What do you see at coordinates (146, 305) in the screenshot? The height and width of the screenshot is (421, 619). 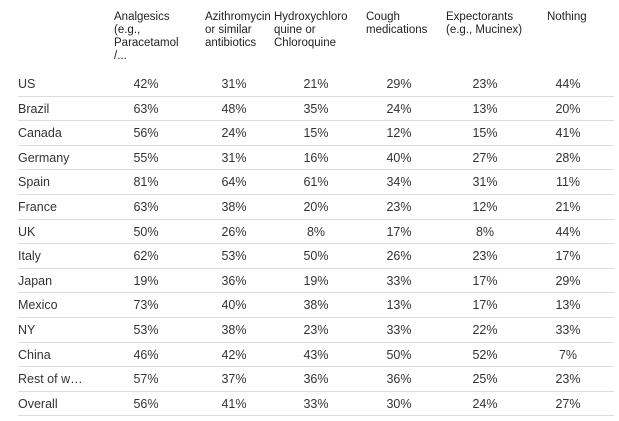 I see `table-cell: 73%` at bounding box center [146, 305].